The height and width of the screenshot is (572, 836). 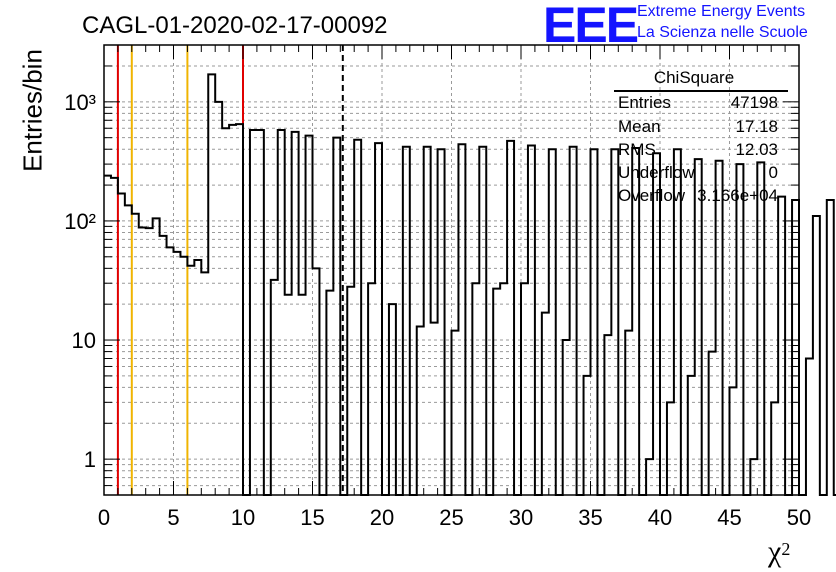 What do you see at coordinates (104, 517) in the screenshot?
I see `x-tick-label: 0` at bounding box center [104, 517].